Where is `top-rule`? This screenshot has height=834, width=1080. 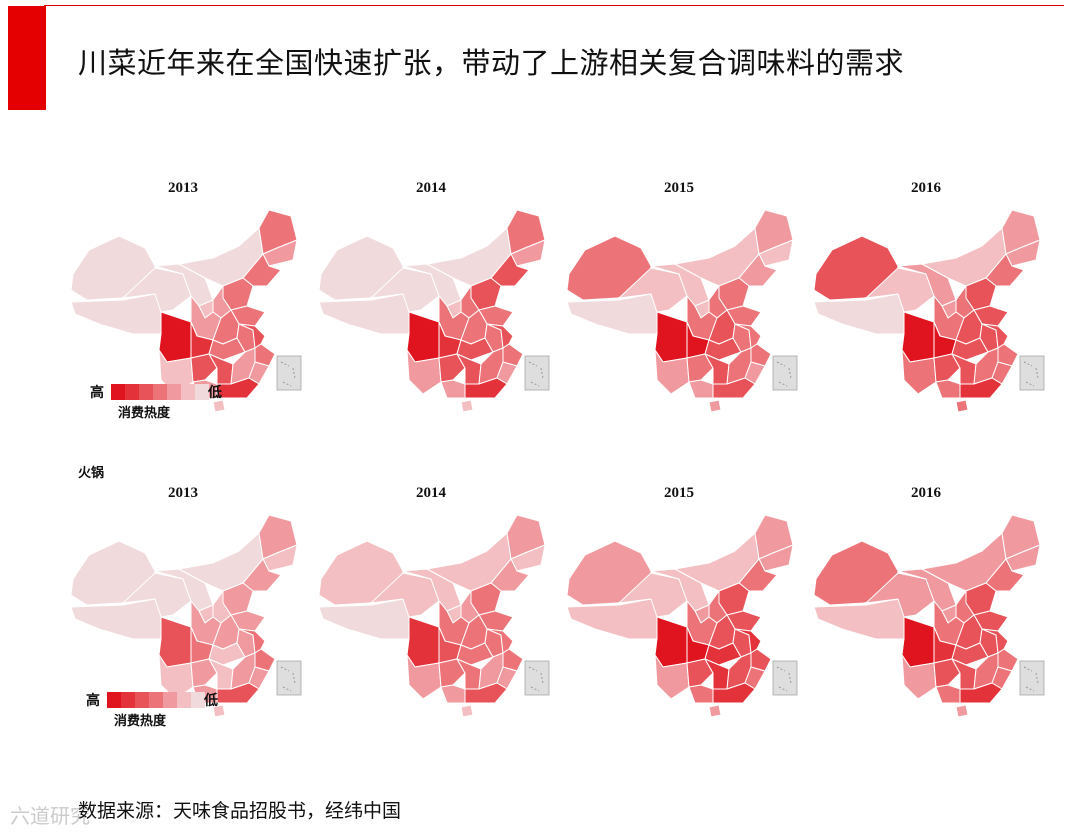 top-rule is located at coordinates (554, 5).